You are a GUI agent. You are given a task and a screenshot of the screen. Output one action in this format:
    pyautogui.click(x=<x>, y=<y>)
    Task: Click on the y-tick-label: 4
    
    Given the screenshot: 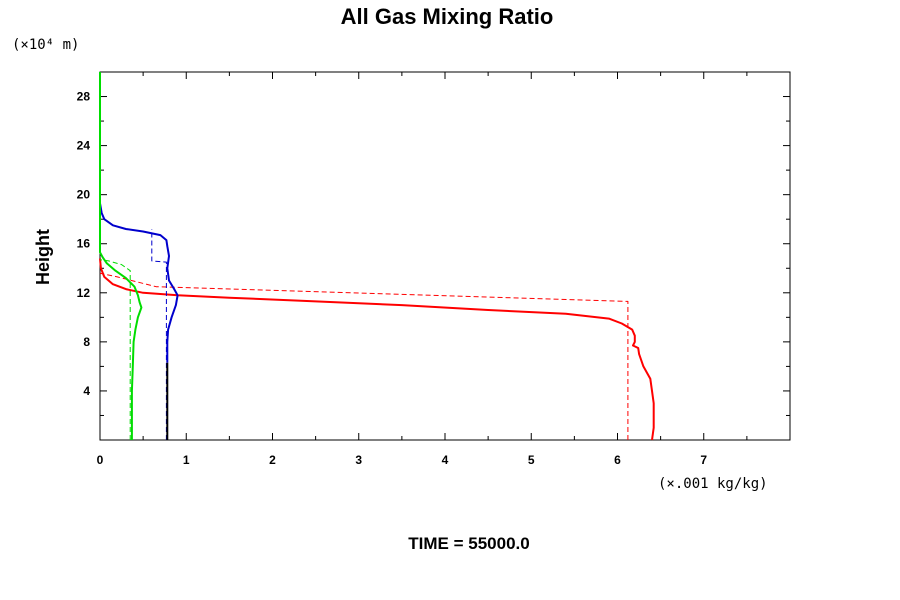 What is the action you would take?
    pyautogui.click(x=86, y=391)
    